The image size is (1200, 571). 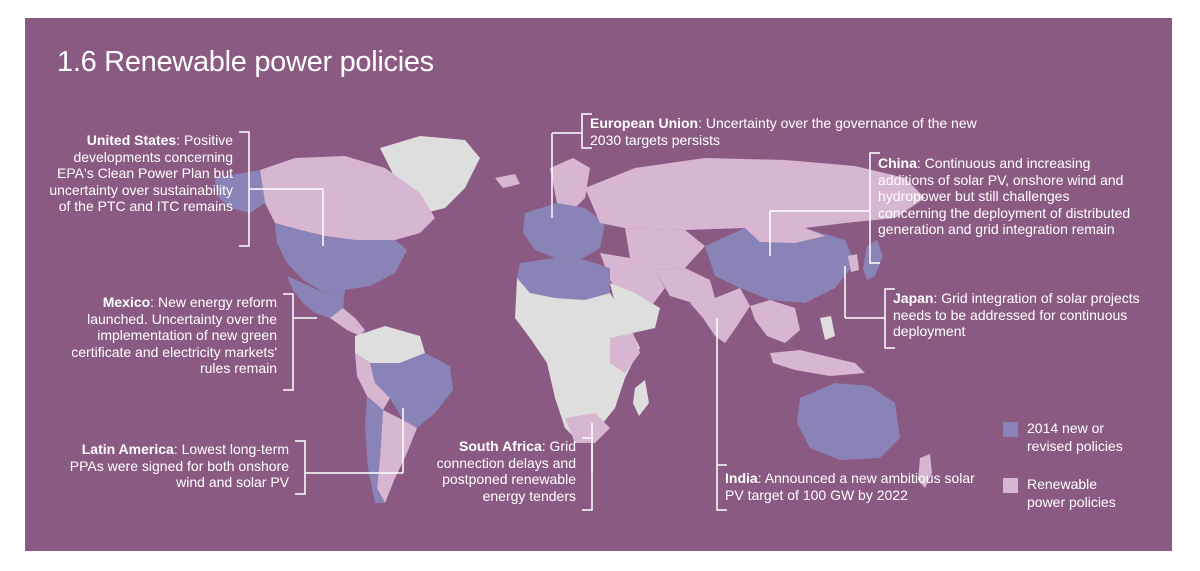 I want to click on legend-label-new-or-revised-1: 2014 new or, so click(x=1066, y=428).